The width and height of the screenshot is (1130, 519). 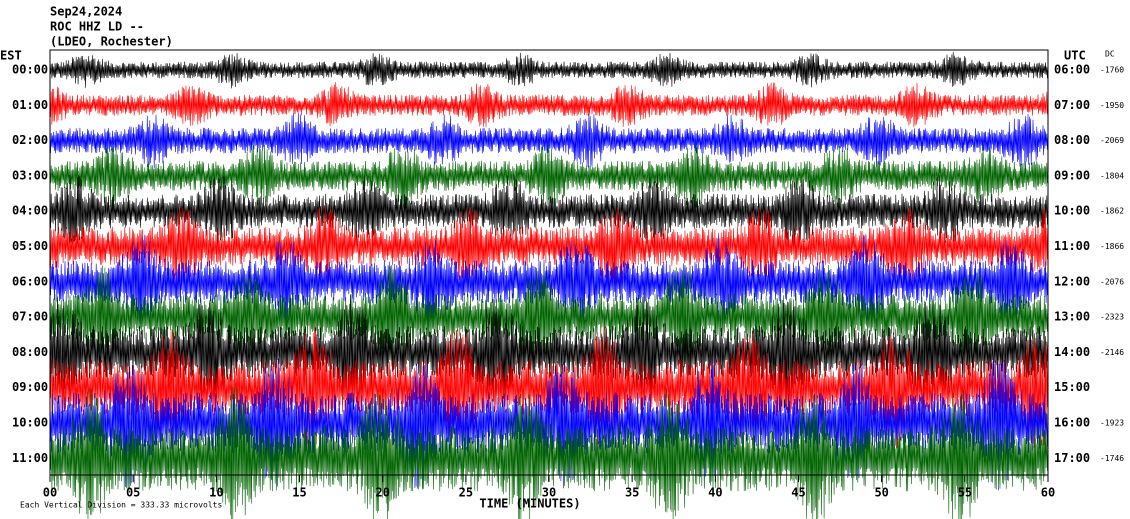 I want to click on header-station: ROC HHZ LD --, so click(x=97, y=27).